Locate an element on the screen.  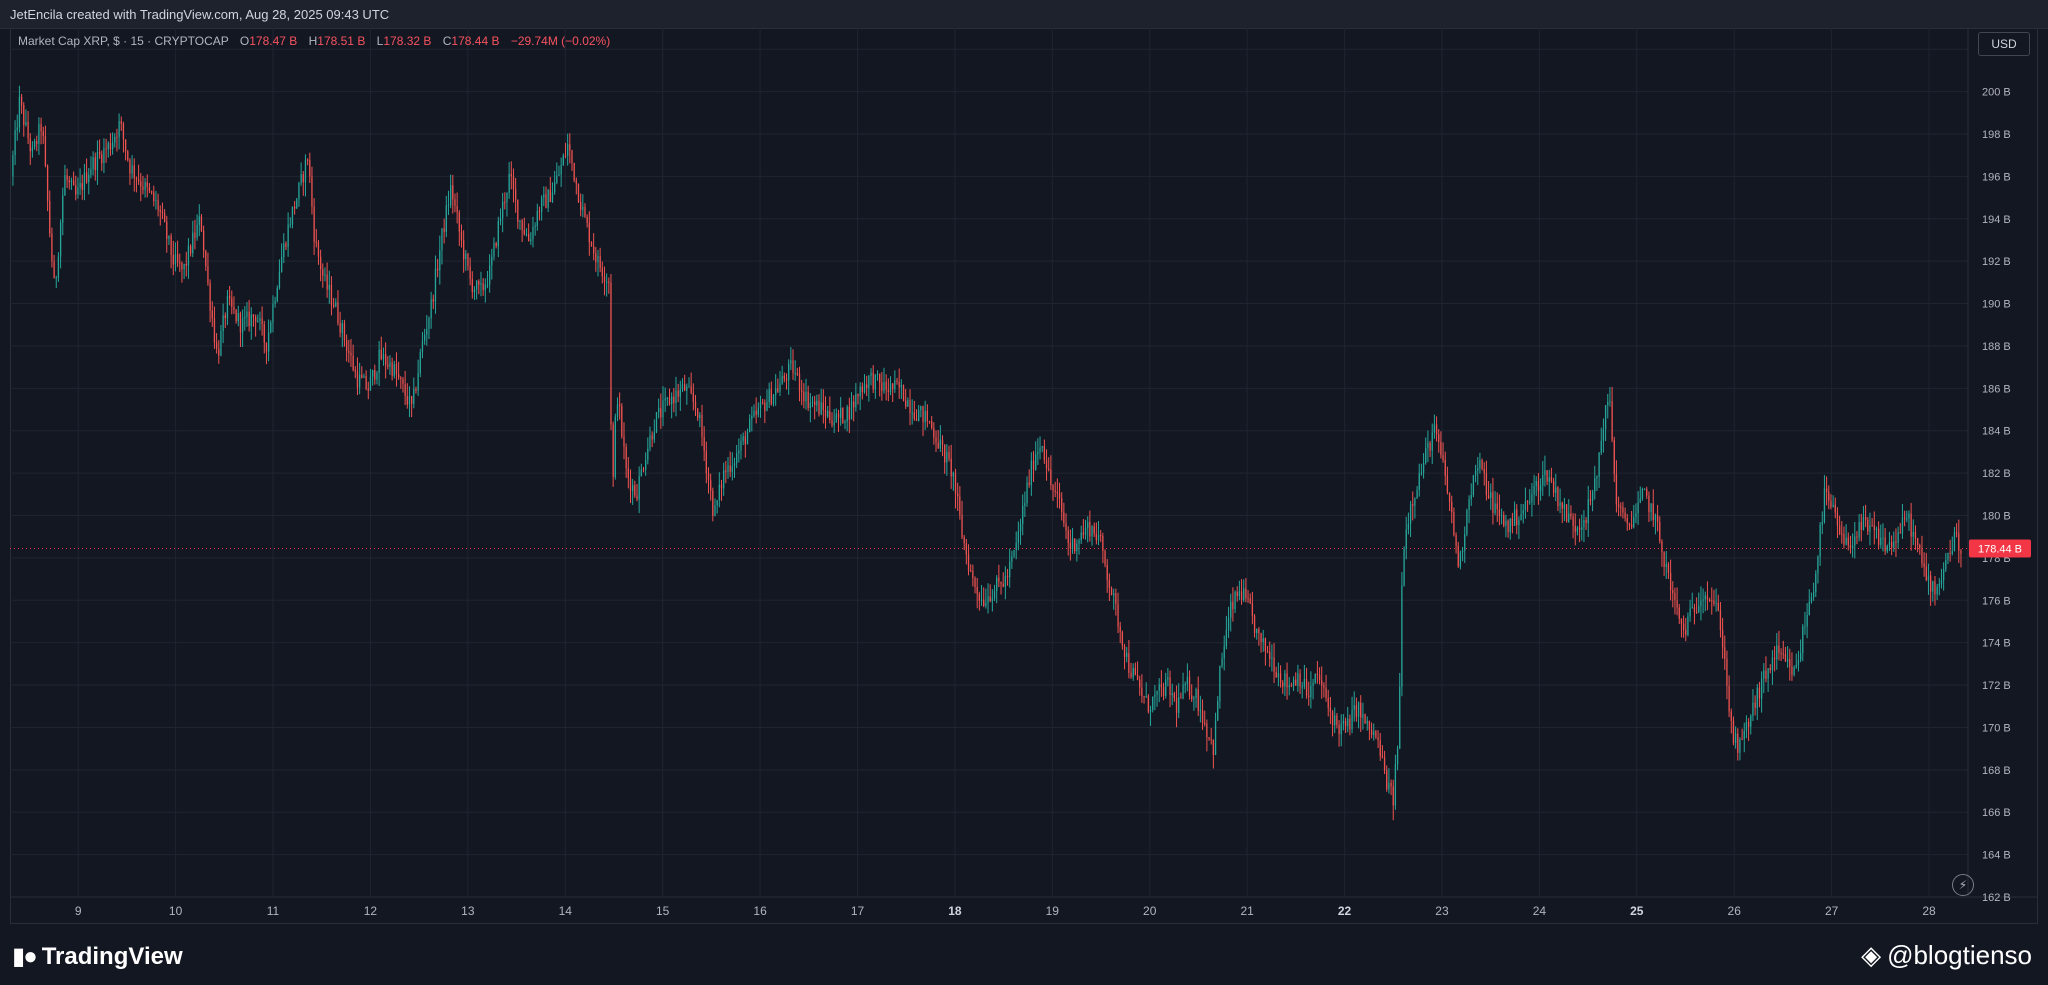
tradingview-brand: ▮● TradingView is located at coordinates (97, 956).